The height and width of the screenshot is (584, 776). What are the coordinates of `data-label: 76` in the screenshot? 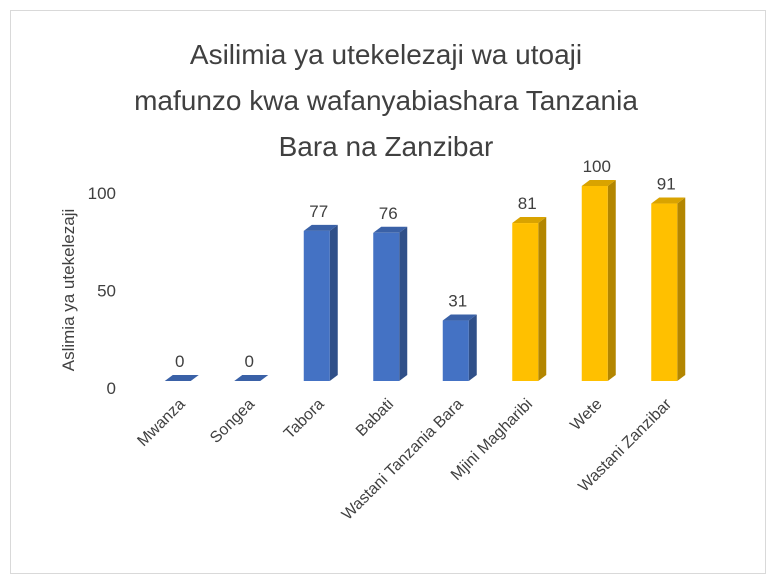 It's located at (388, 213).